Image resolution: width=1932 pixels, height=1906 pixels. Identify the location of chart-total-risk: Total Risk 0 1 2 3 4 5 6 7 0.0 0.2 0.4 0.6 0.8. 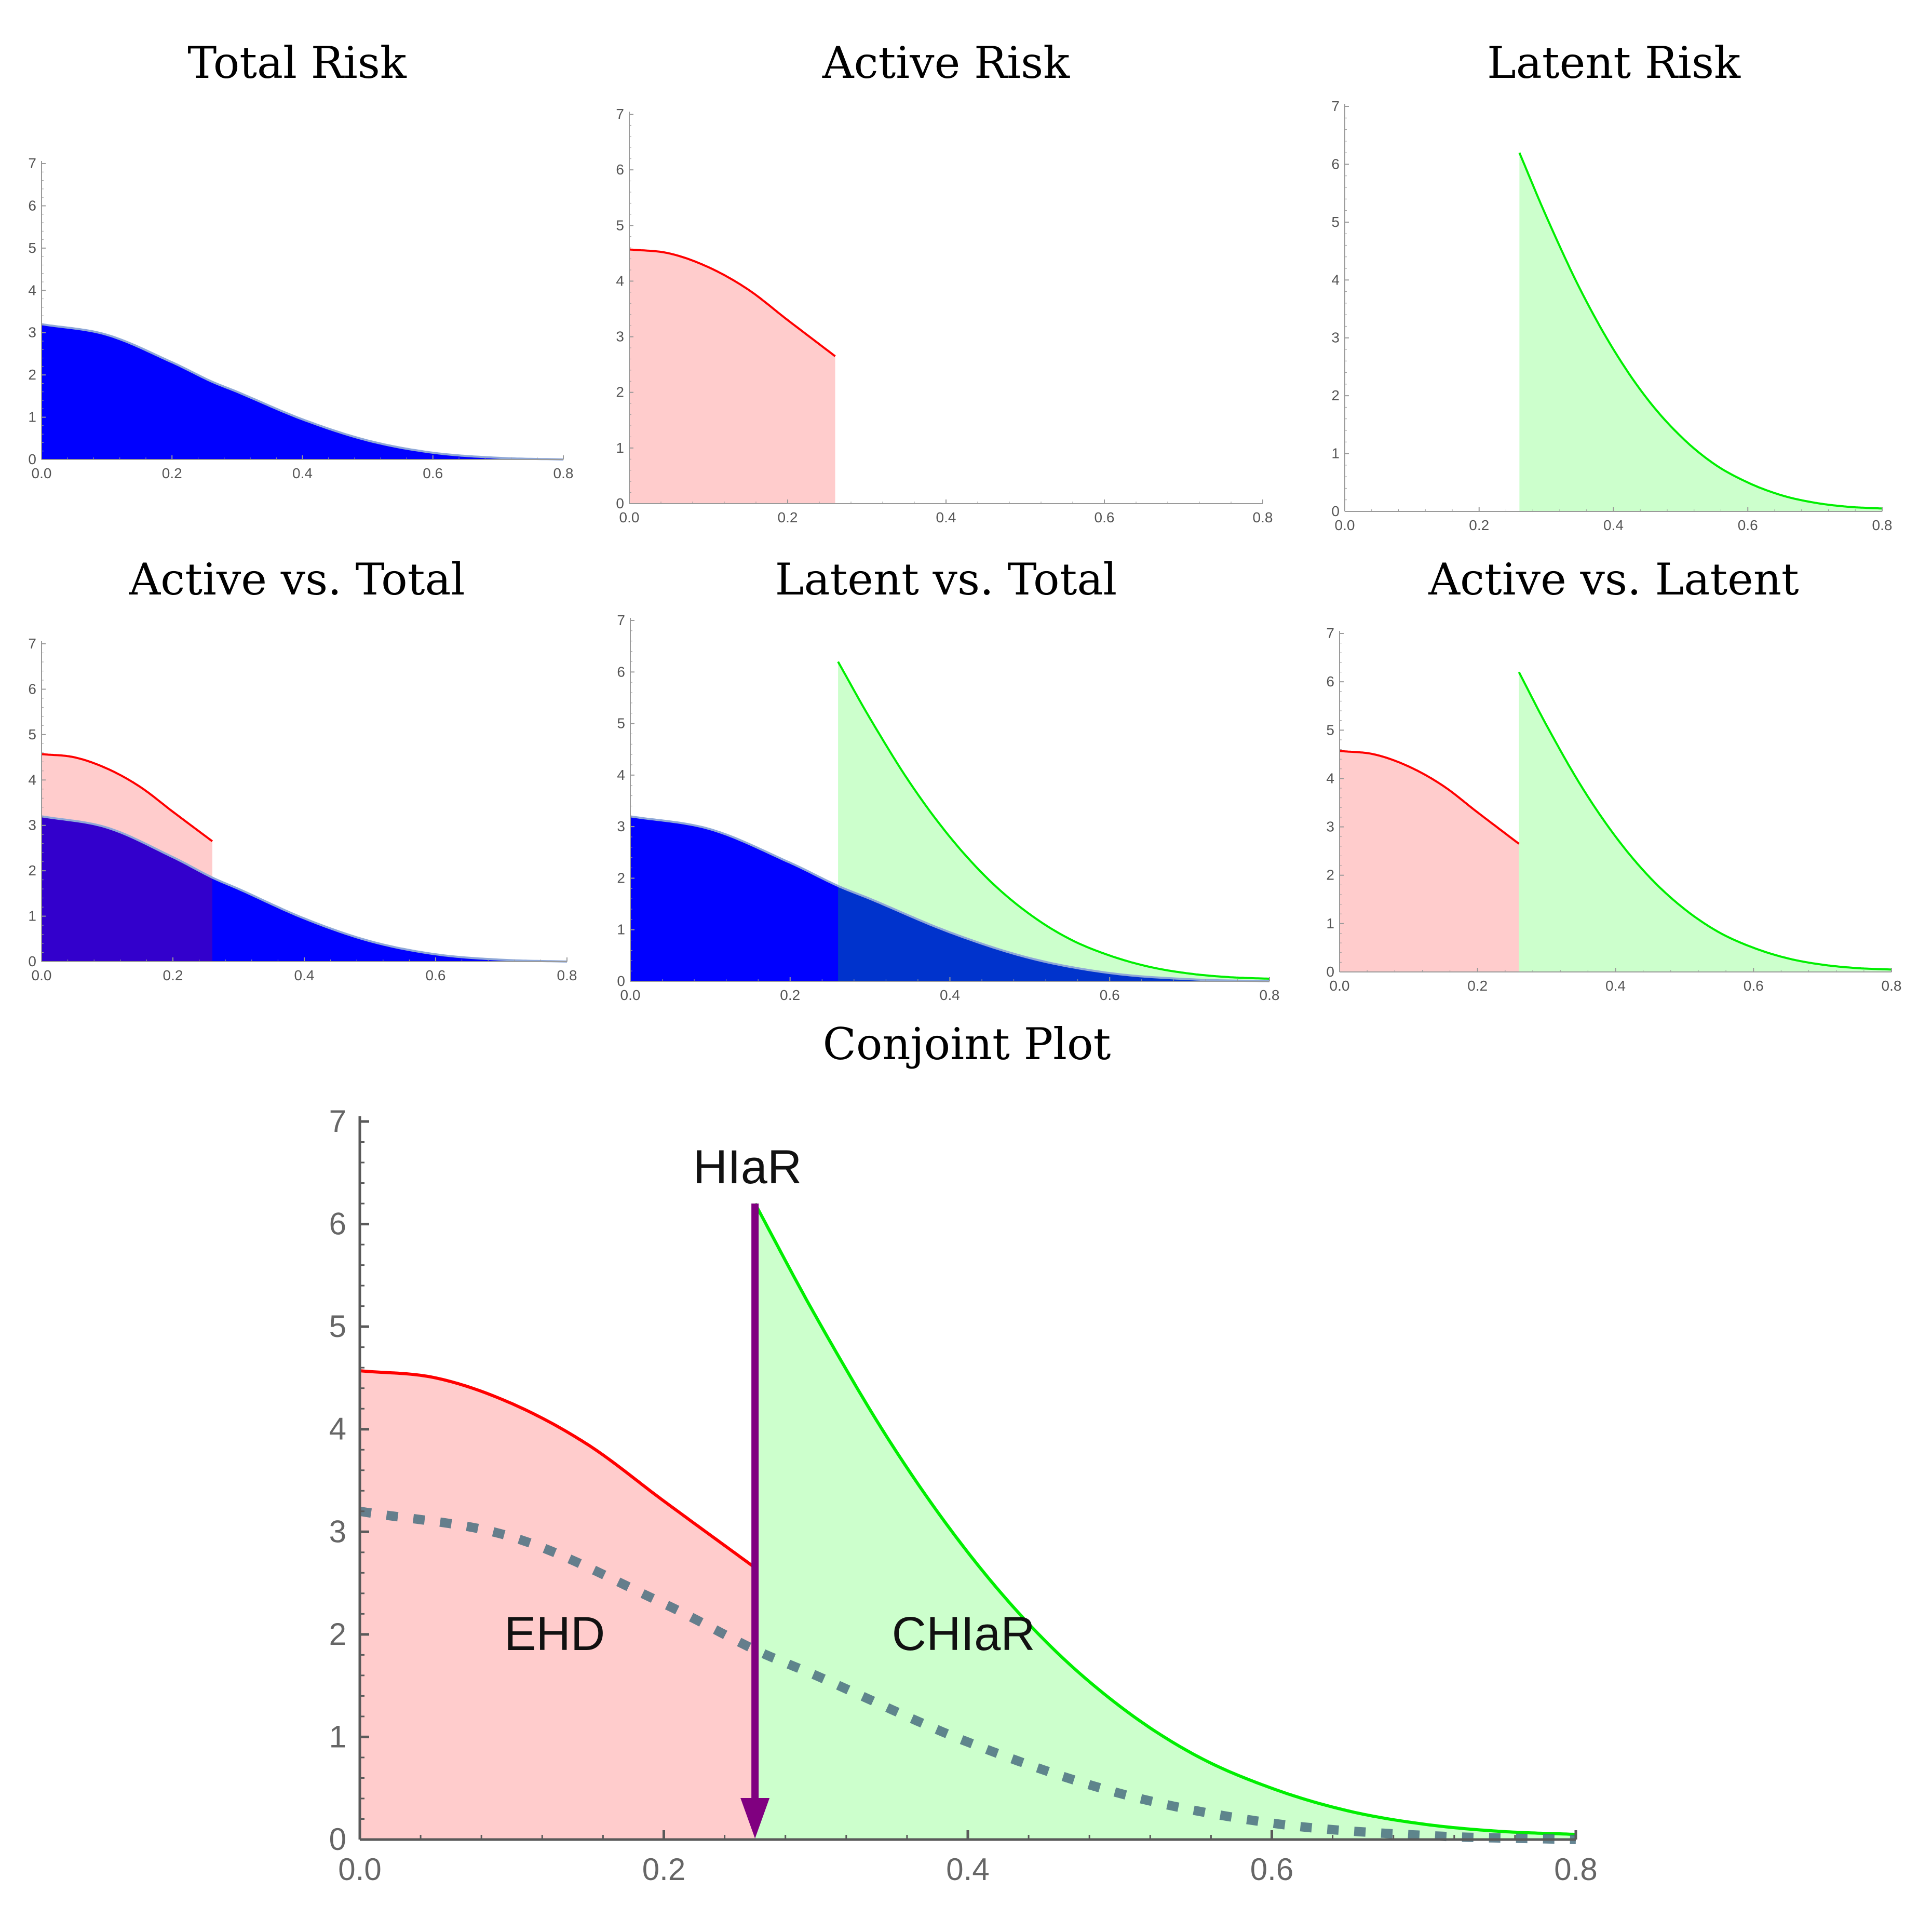
(300, 259).